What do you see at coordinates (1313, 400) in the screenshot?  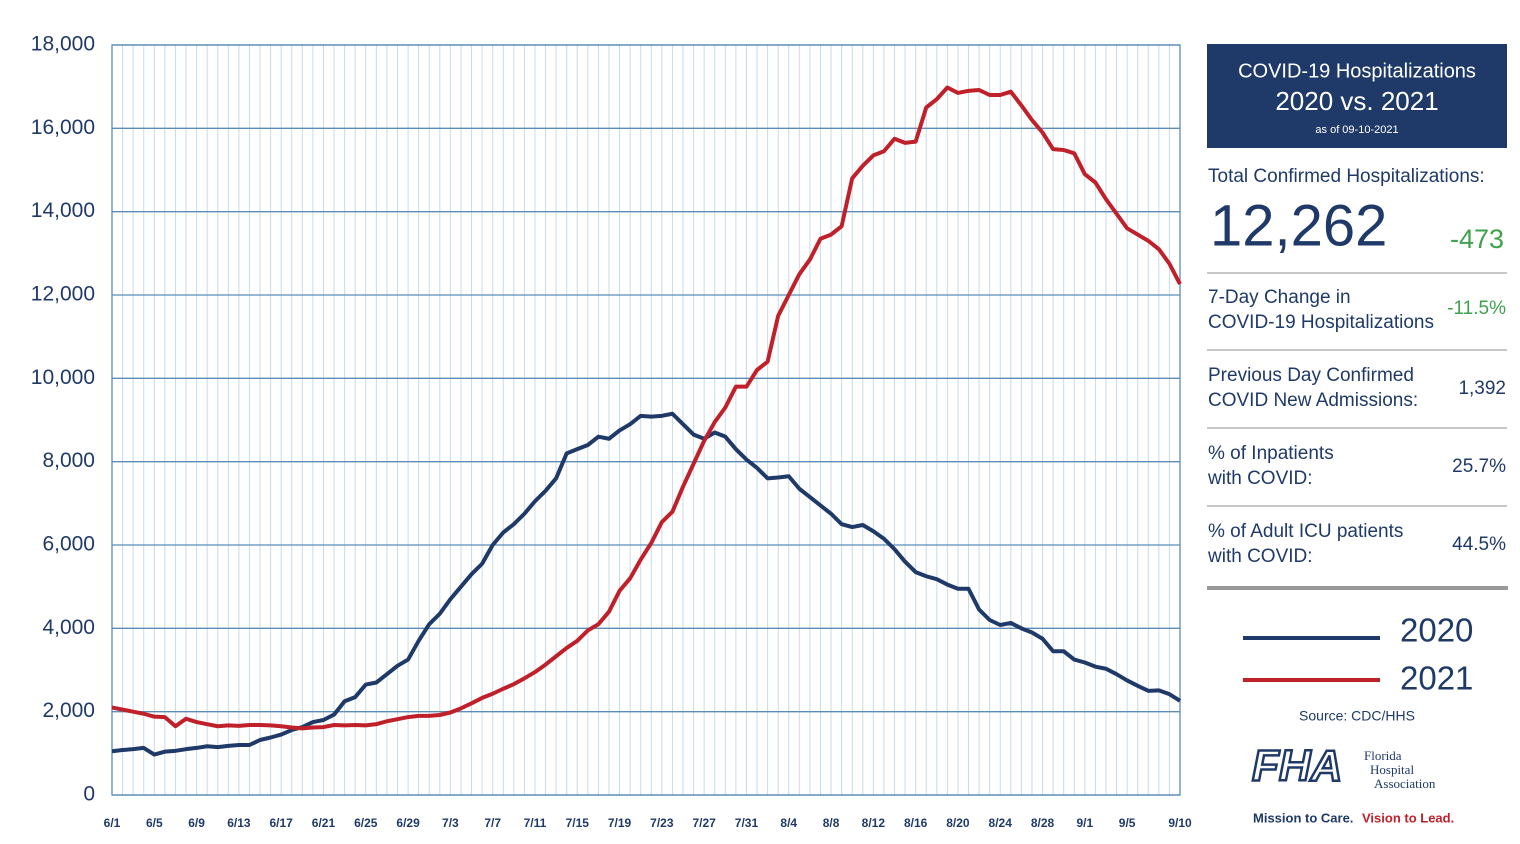 I see `stat-label: COVID New Admissions:` at bounding box center [1313, 400].